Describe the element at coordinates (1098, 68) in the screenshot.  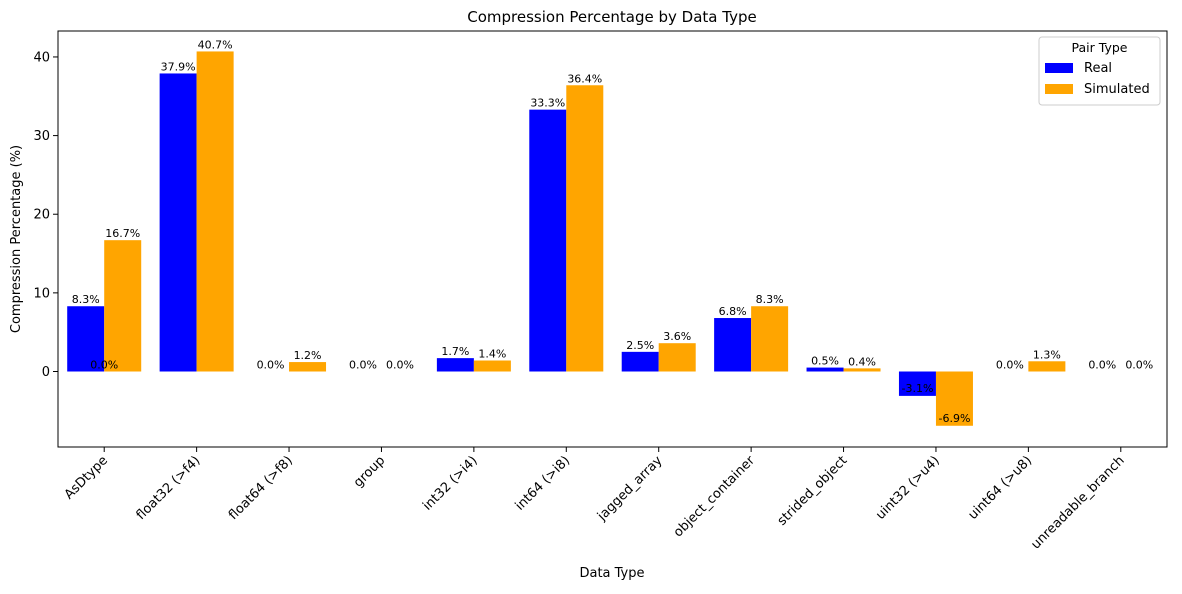
I see `legend-label-real: Real` at that location.